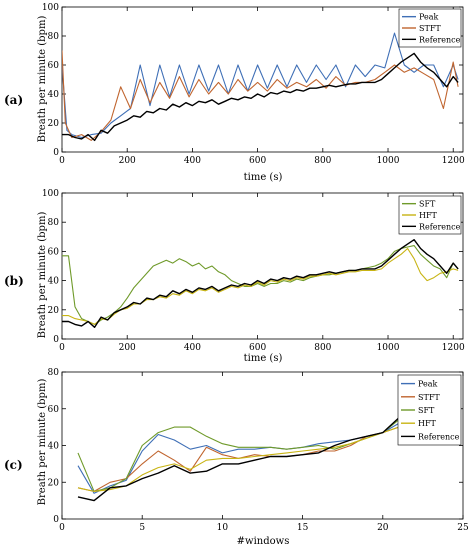  I want to click on legend: SFT HFT Reference, so click(430, 215).